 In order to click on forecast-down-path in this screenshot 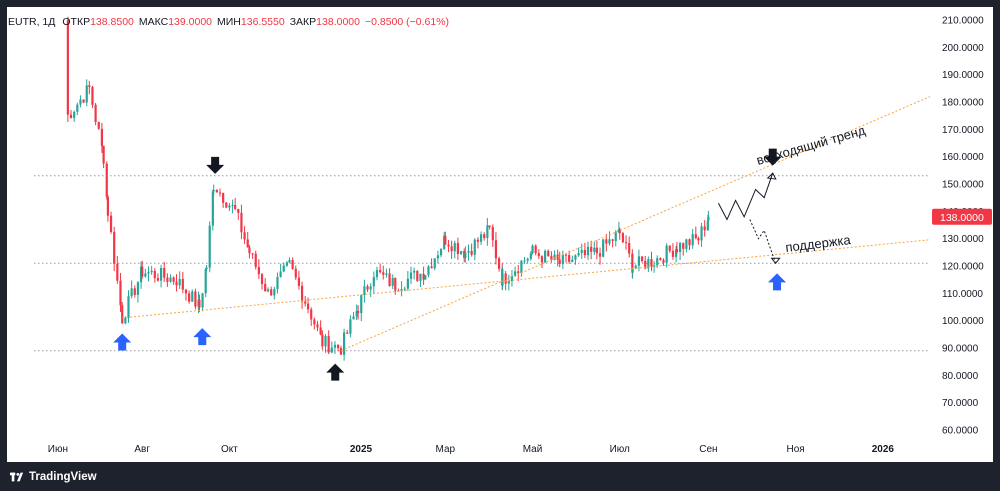, I will do `click(763, 241)`.